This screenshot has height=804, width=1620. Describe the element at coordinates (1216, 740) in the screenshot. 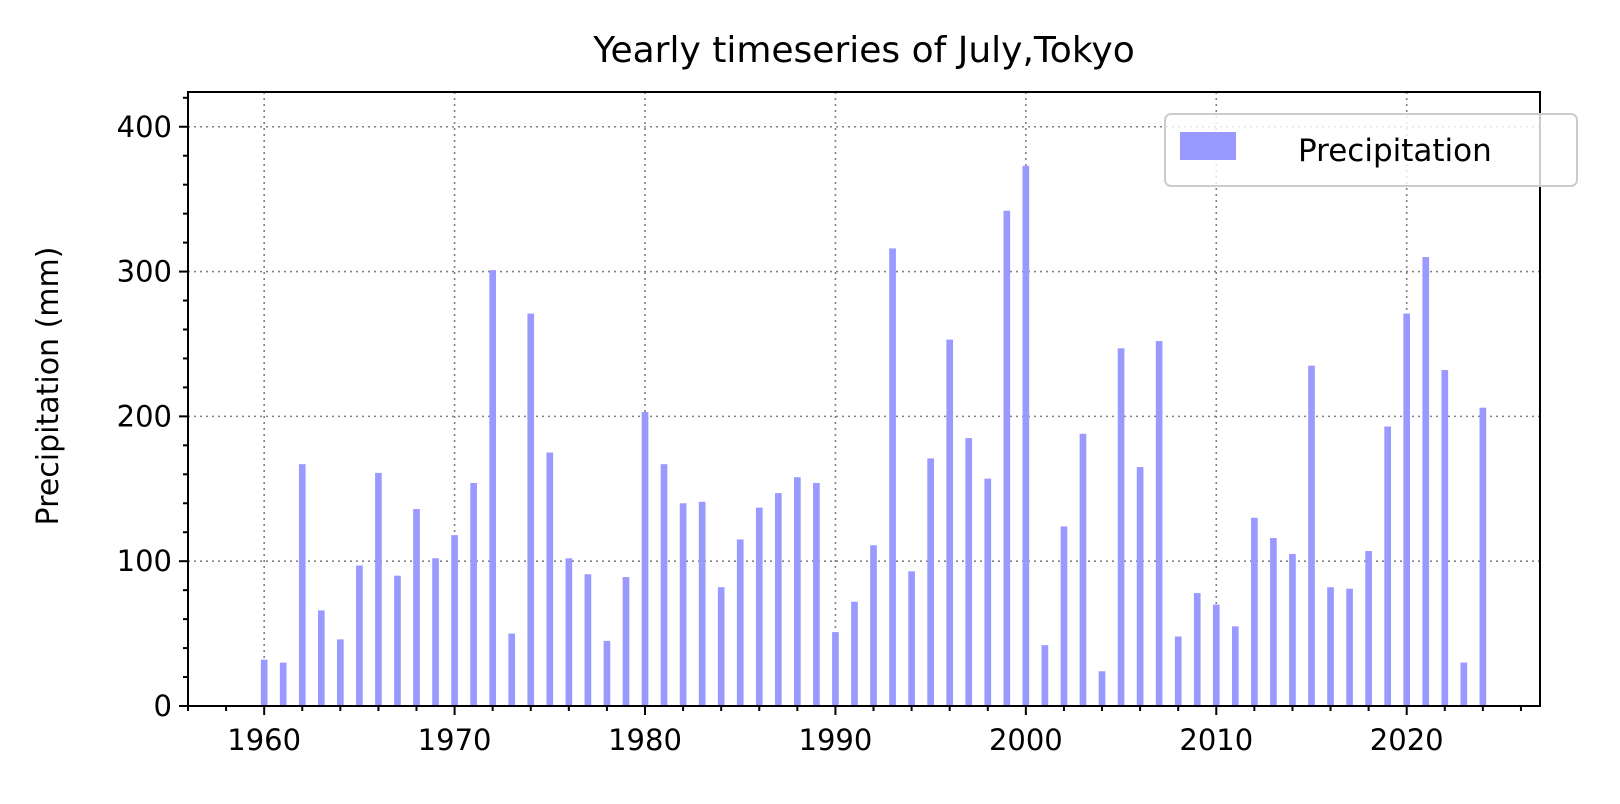

I see `x-tick-label: 2010` at that location.